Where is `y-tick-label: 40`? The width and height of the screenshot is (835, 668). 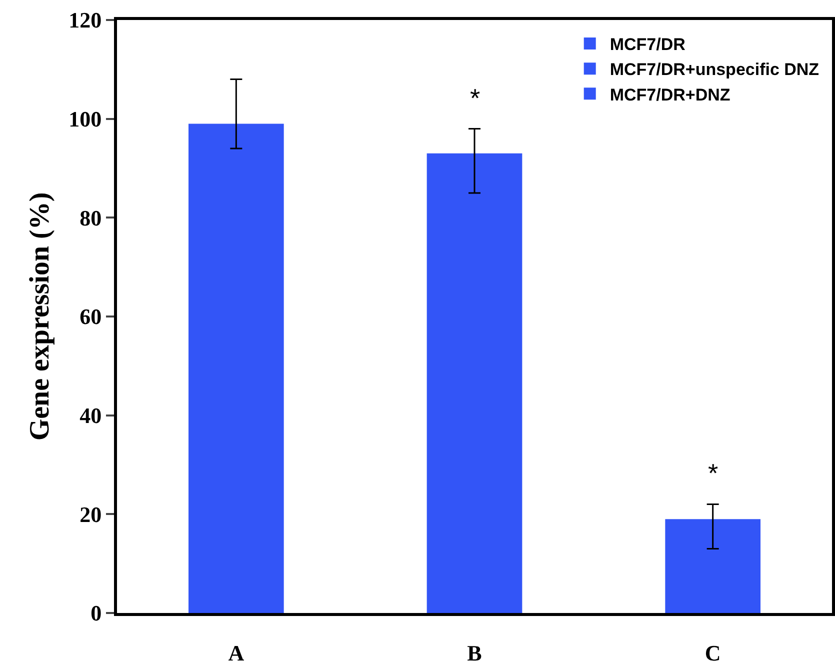
y-tick-label: 40 is located at coordinates (91, 415).